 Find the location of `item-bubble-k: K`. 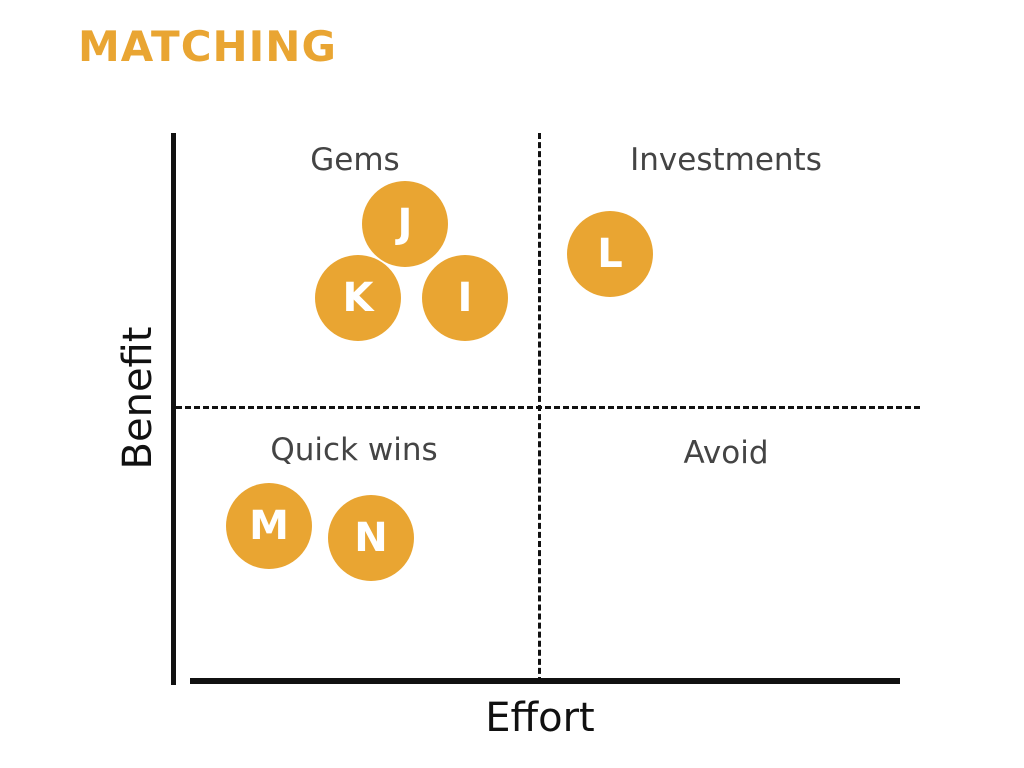

item-bubble-k: K is located at coordinates (358, 298).